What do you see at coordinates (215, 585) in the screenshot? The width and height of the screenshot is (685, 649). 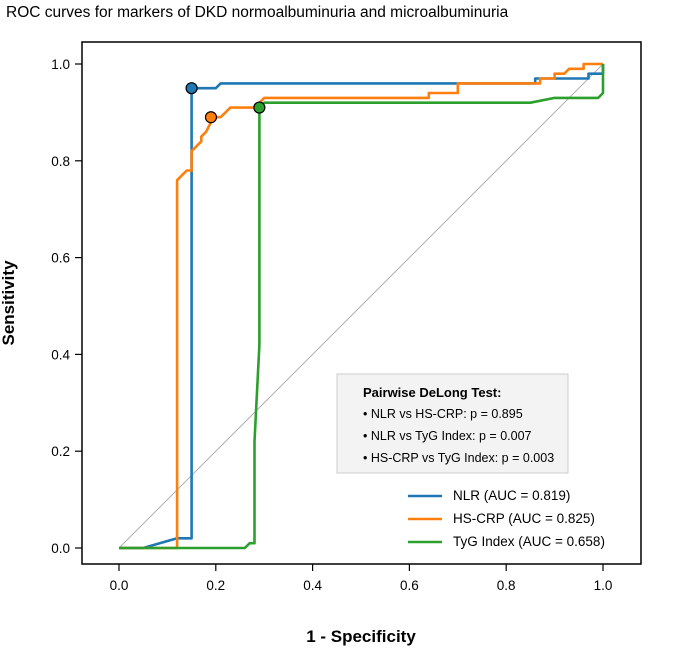 I see `x-tick-label: 0.2` at bounding box center [215, 585].